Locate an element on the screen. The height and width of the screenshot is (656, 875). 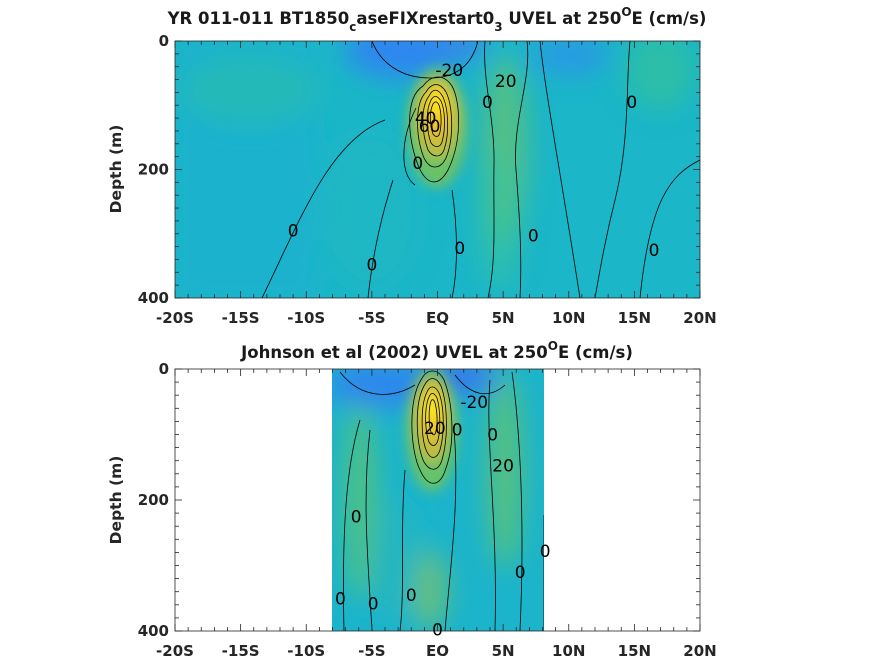
bottom-xtick-label: 10N is located at coordinates (568, 649).